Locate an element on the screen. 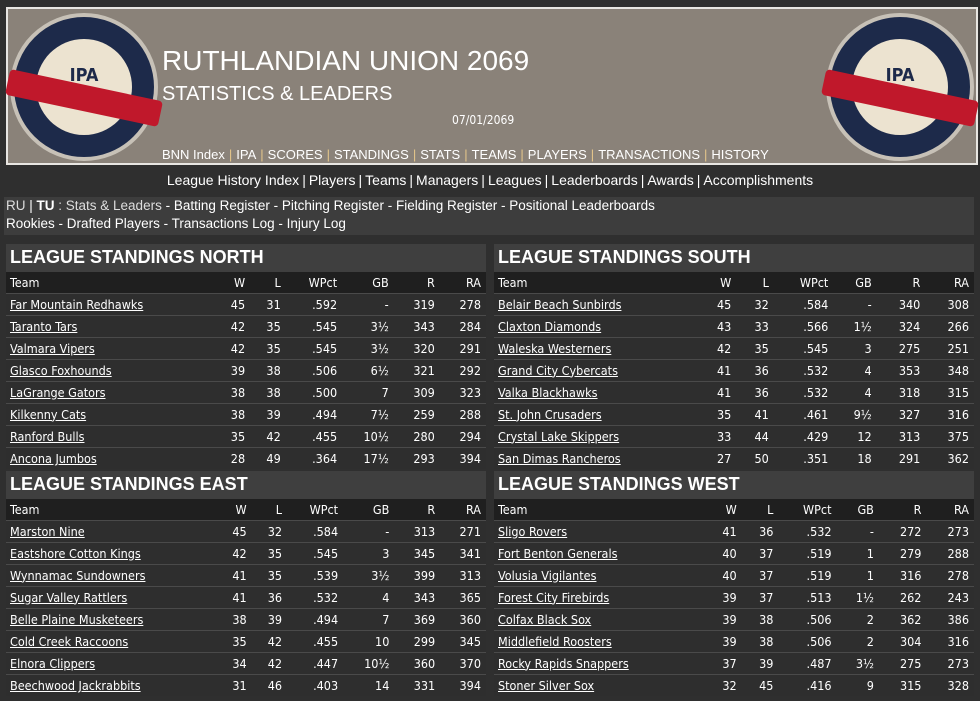 The image size is (980, 701). history-link-awards: Awards is located at coordinates (670, 180).